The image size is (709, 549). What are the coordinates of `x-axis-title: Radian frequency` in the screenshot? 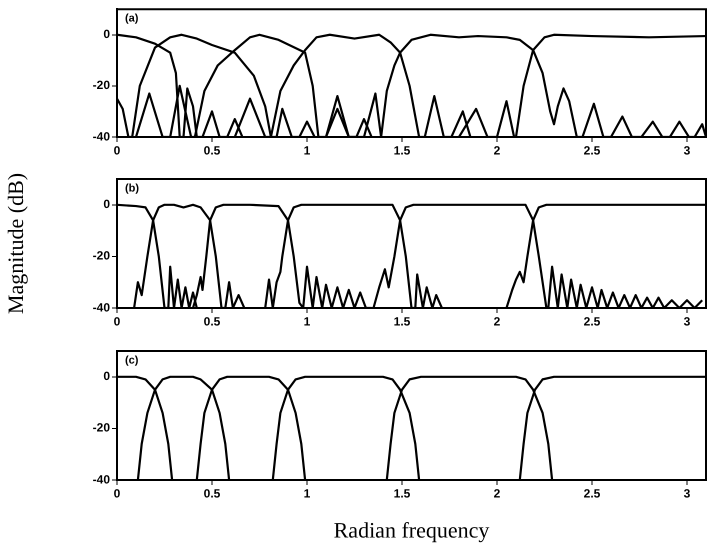 It's located at (412, 530).